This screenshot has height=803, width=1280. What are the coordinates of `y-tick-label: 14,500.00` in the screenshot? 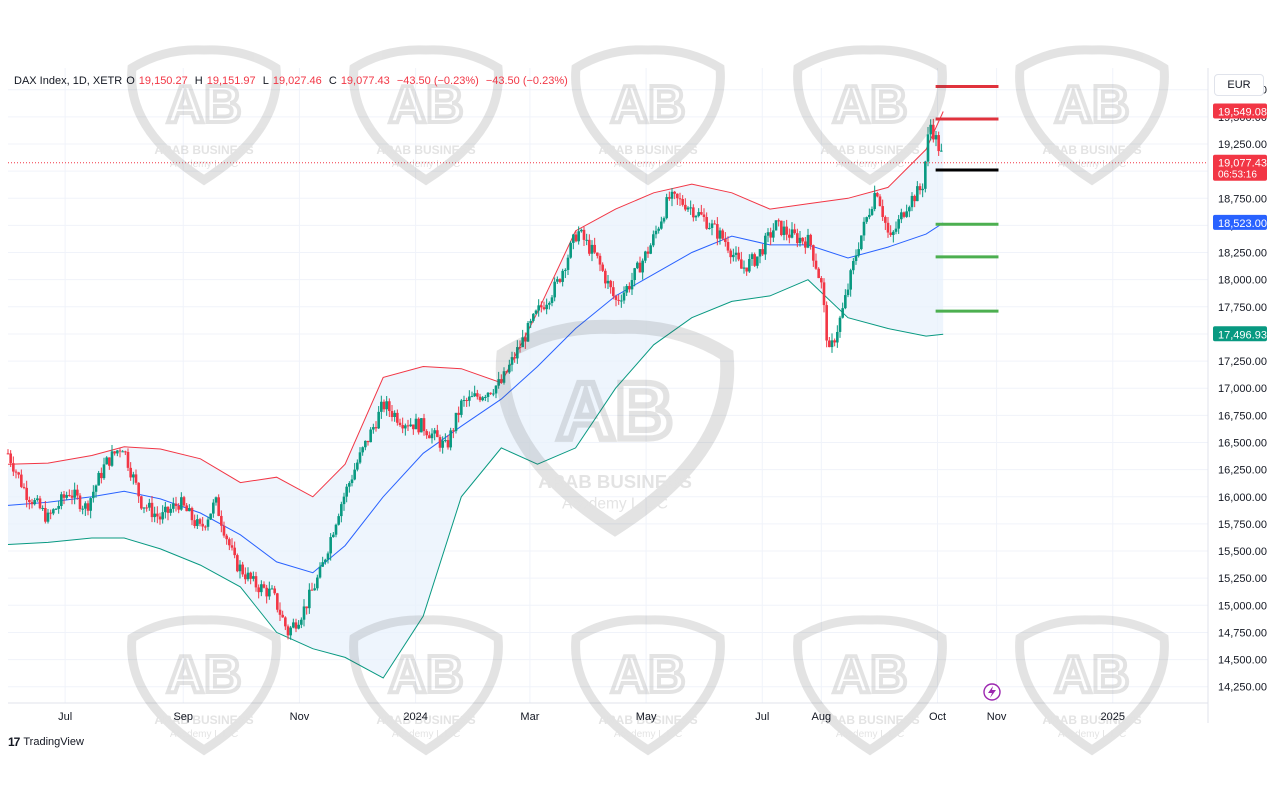 It's located at (1242, 661).